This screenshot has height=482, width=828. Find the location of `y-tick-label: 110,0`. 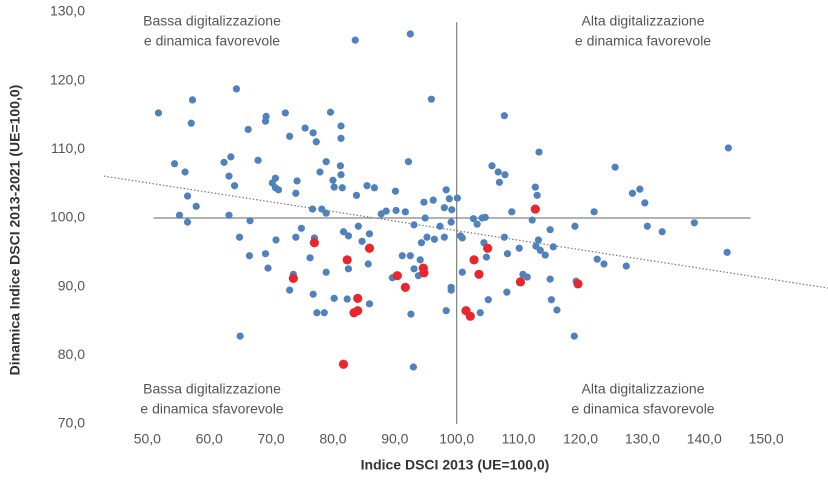

y-tick-label: 110,0 is located at coordinates (68, 148).